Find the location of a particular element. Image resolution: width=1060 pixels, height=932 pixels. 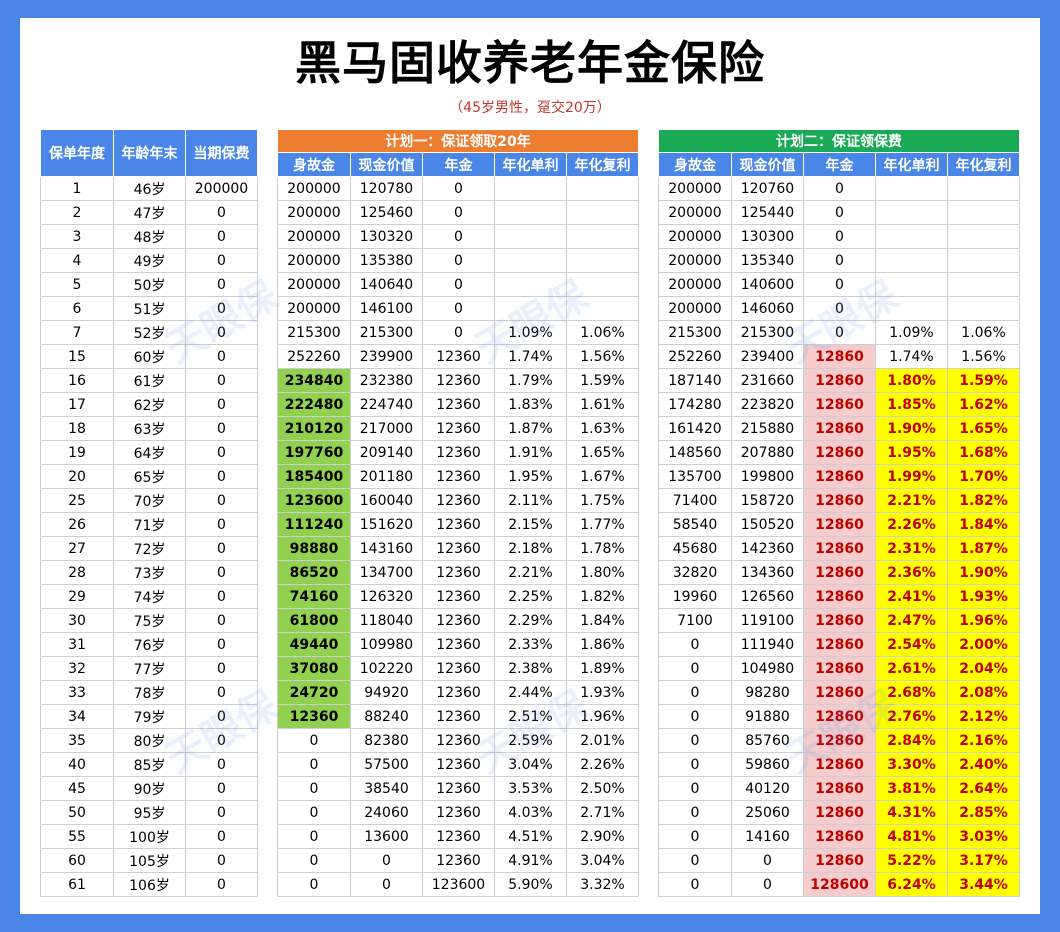

table-row: 0 14160 12860 4.81% 3.03% is located at coordinates (839, 836).